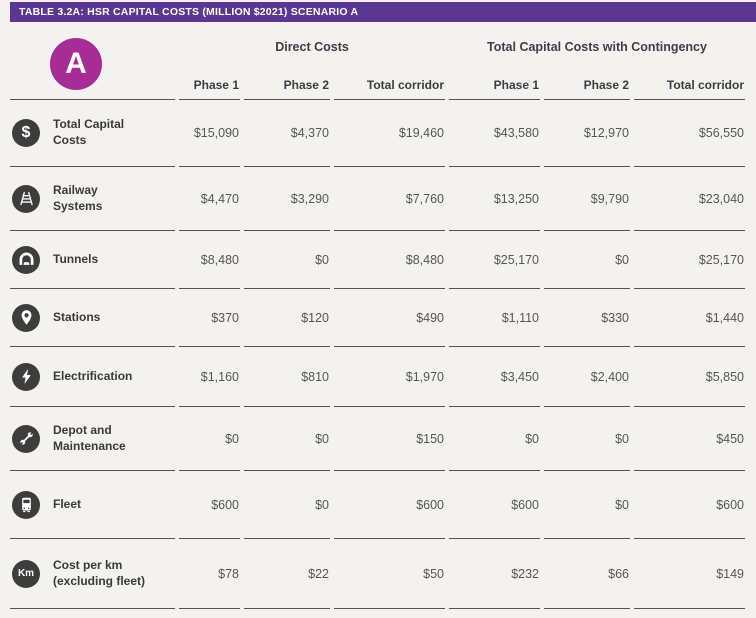  Describe the element at coordinates (209, 377) in the screenshot. I see `cell-value: $1,160` at that location.